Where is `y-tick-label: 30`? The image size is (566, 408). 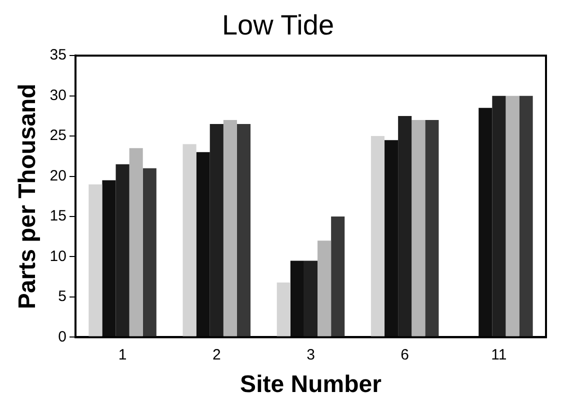 y-tick-label: 30 is located at coordinates (58, 95).